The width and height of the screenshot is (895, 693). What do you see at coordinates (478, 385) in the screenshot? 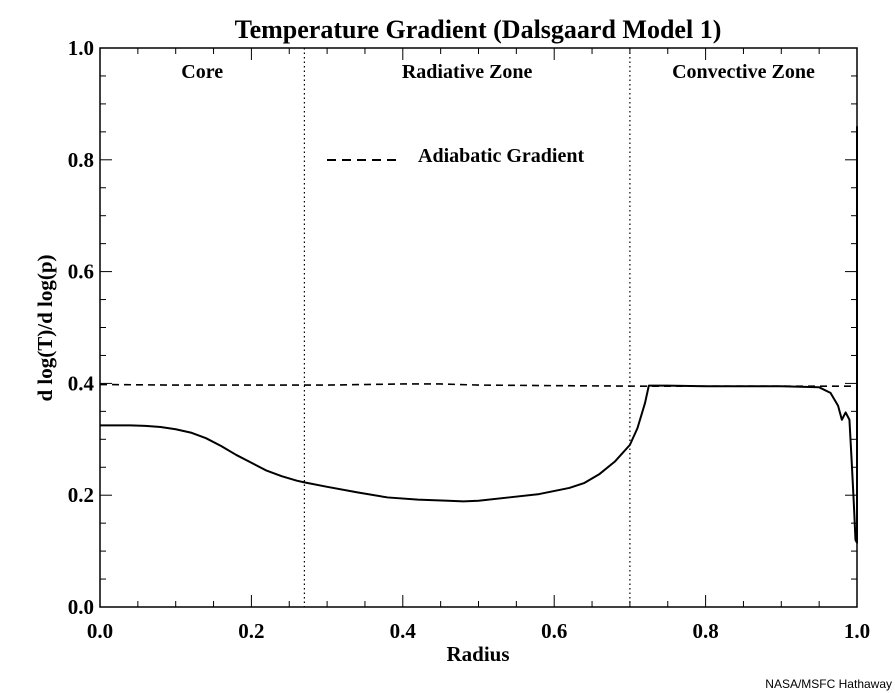
I see `series-adiabatic-gradient-line` at bounding box center [478, 385].